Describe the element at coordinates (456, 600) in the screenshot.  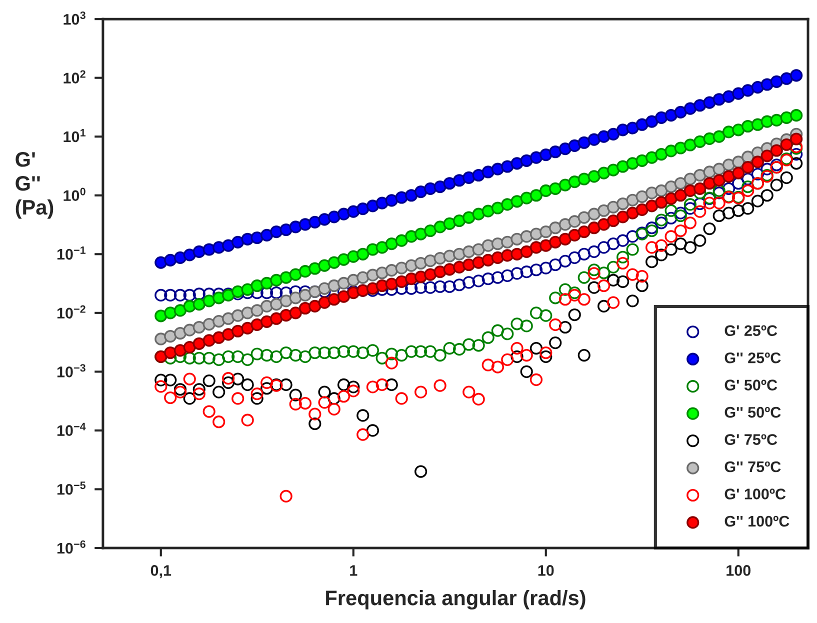
I see `x-axis-title: Frequencia angular (rad/s)` at that location.